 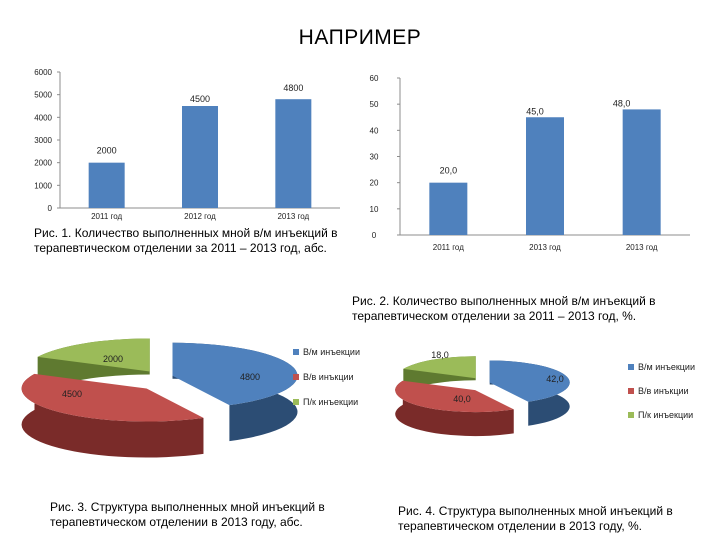 What do you see at coordinates (360, 37) in the screenshot?
I see `page-title: НАПРИМЕР` at bounding box center [360, 37].